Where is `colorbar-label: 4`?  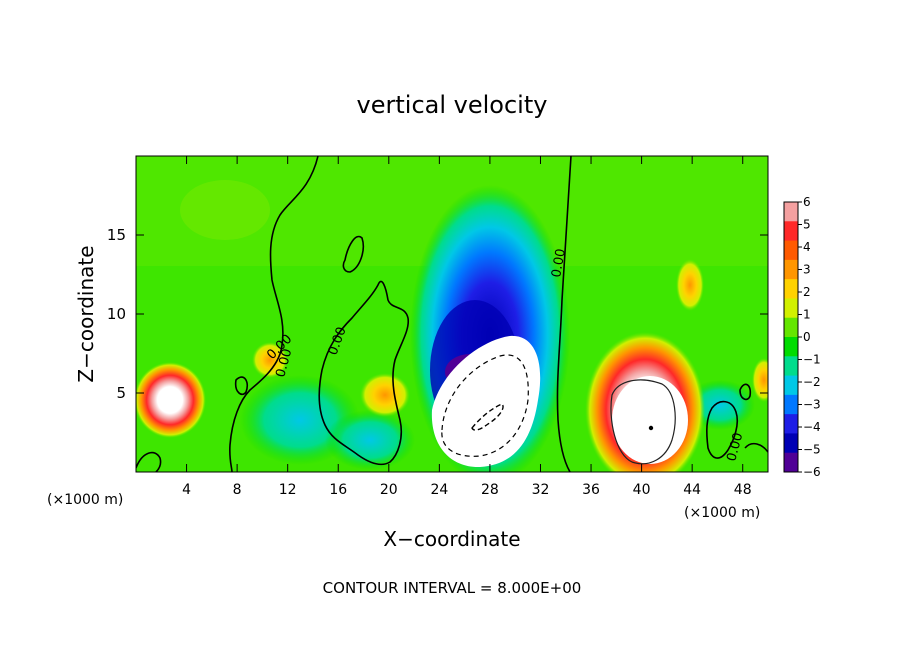 colorbar-label: 4 is located at coordinates (807, 247).